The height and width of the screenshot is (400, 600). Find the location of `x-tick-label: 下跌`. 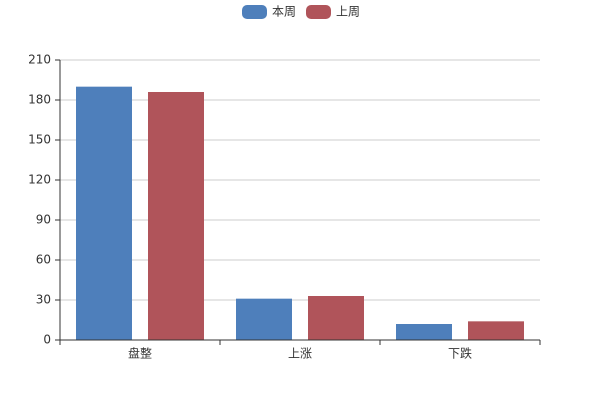

x-tick-label: 下跌 is located at coordinates (460, 353).